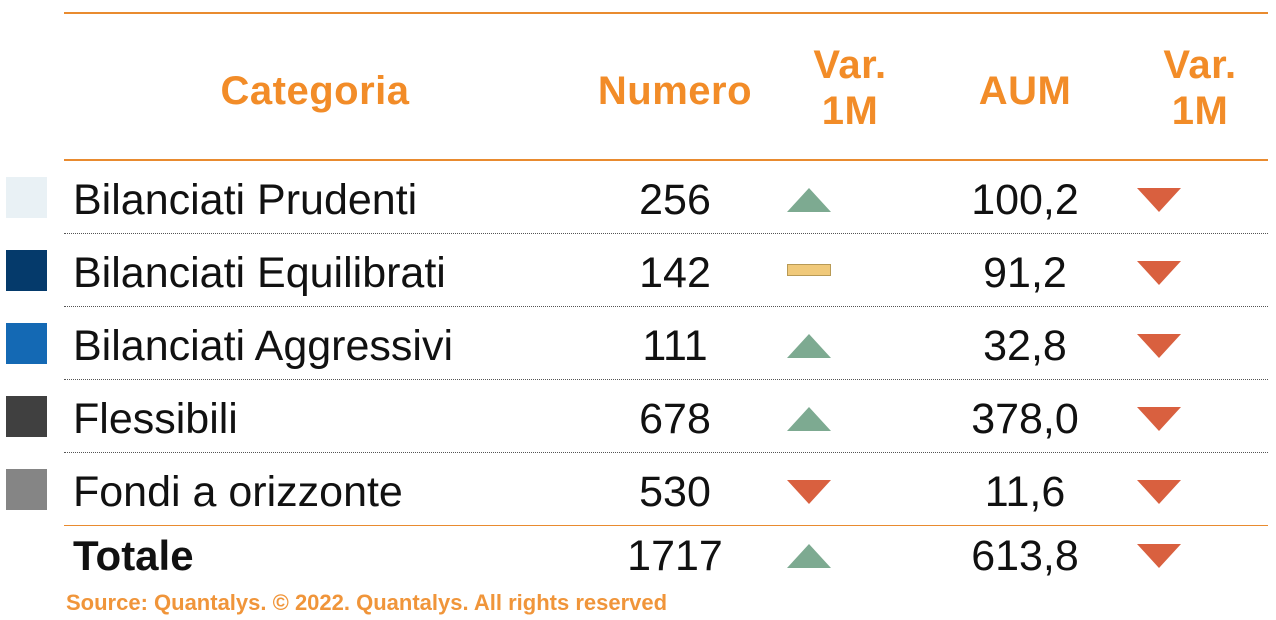 The height and width of the screenshot is (620, 1276). Describe the element at coordinates (1025, 492) in the screenshot. I see `aum-value: 11,6` at that location.